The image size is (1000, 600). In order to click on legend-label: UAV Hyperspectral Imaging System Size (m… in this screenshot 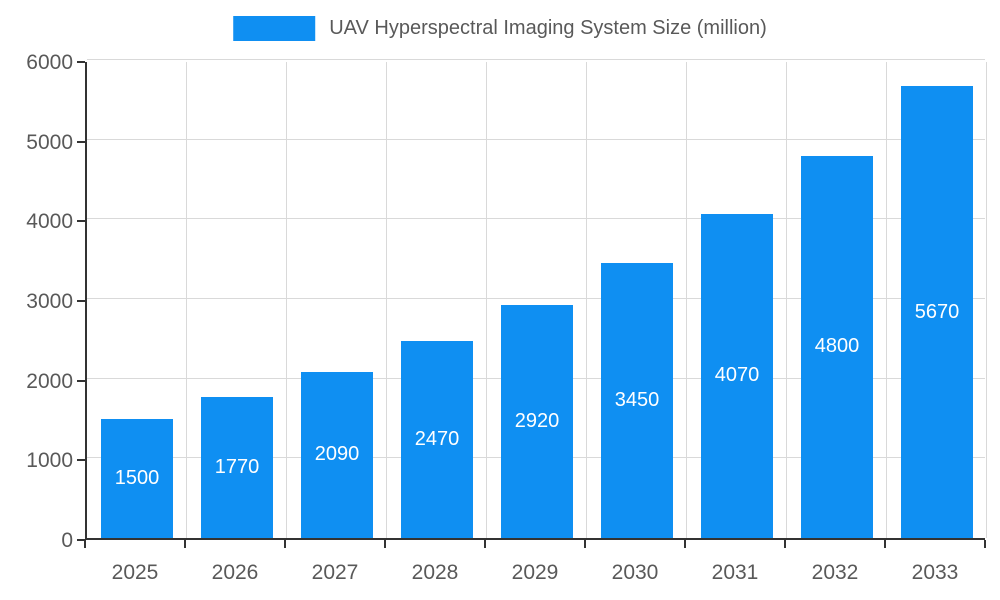, I will do `click(548, 28)`.